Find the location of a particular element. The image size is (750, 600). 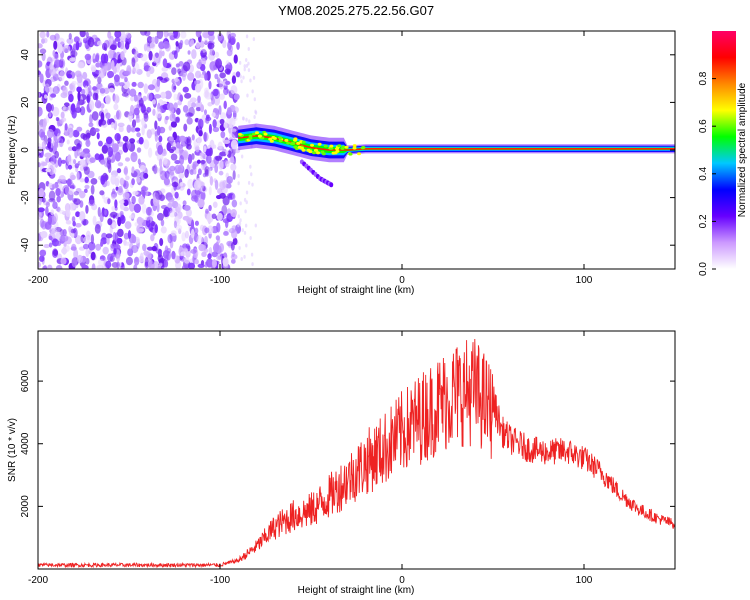

spectrogram-x-label: Height of straight line (km) is located at coordinates (356, 290).